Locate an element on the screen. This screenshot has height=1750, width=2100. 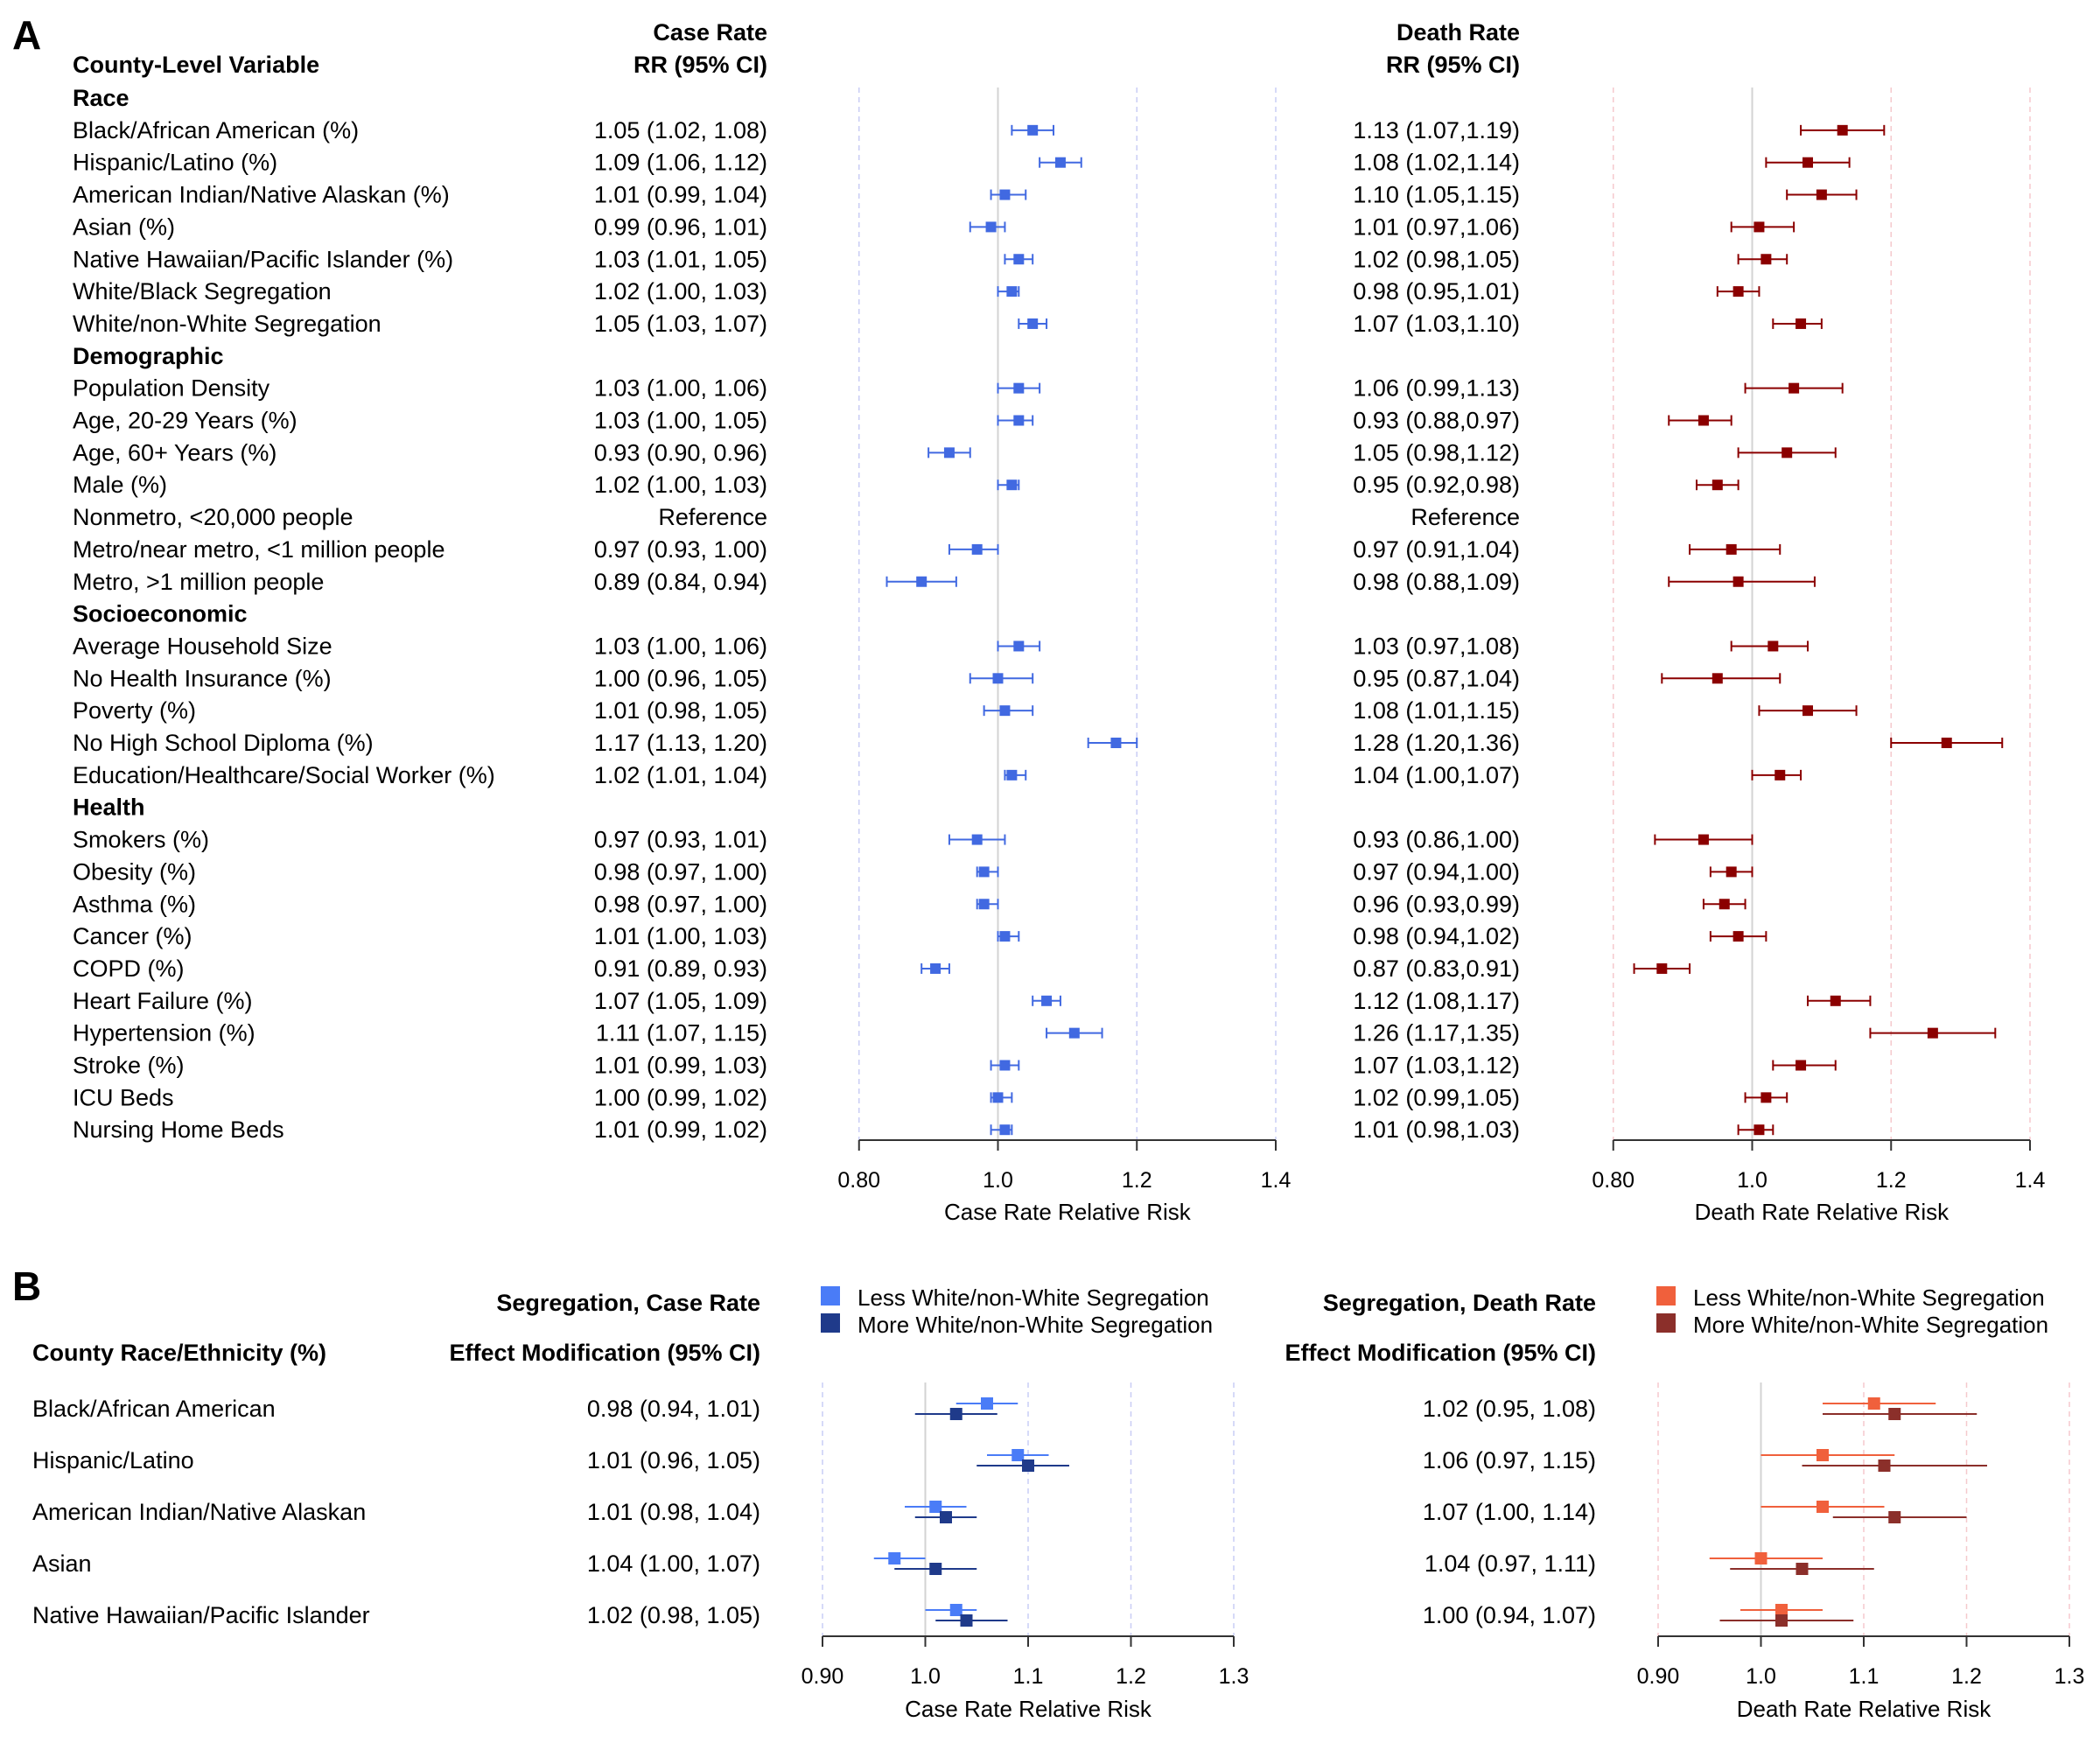
panel-b-case-title: Segregation, Case Rate is located at coordinates (628, 1303).